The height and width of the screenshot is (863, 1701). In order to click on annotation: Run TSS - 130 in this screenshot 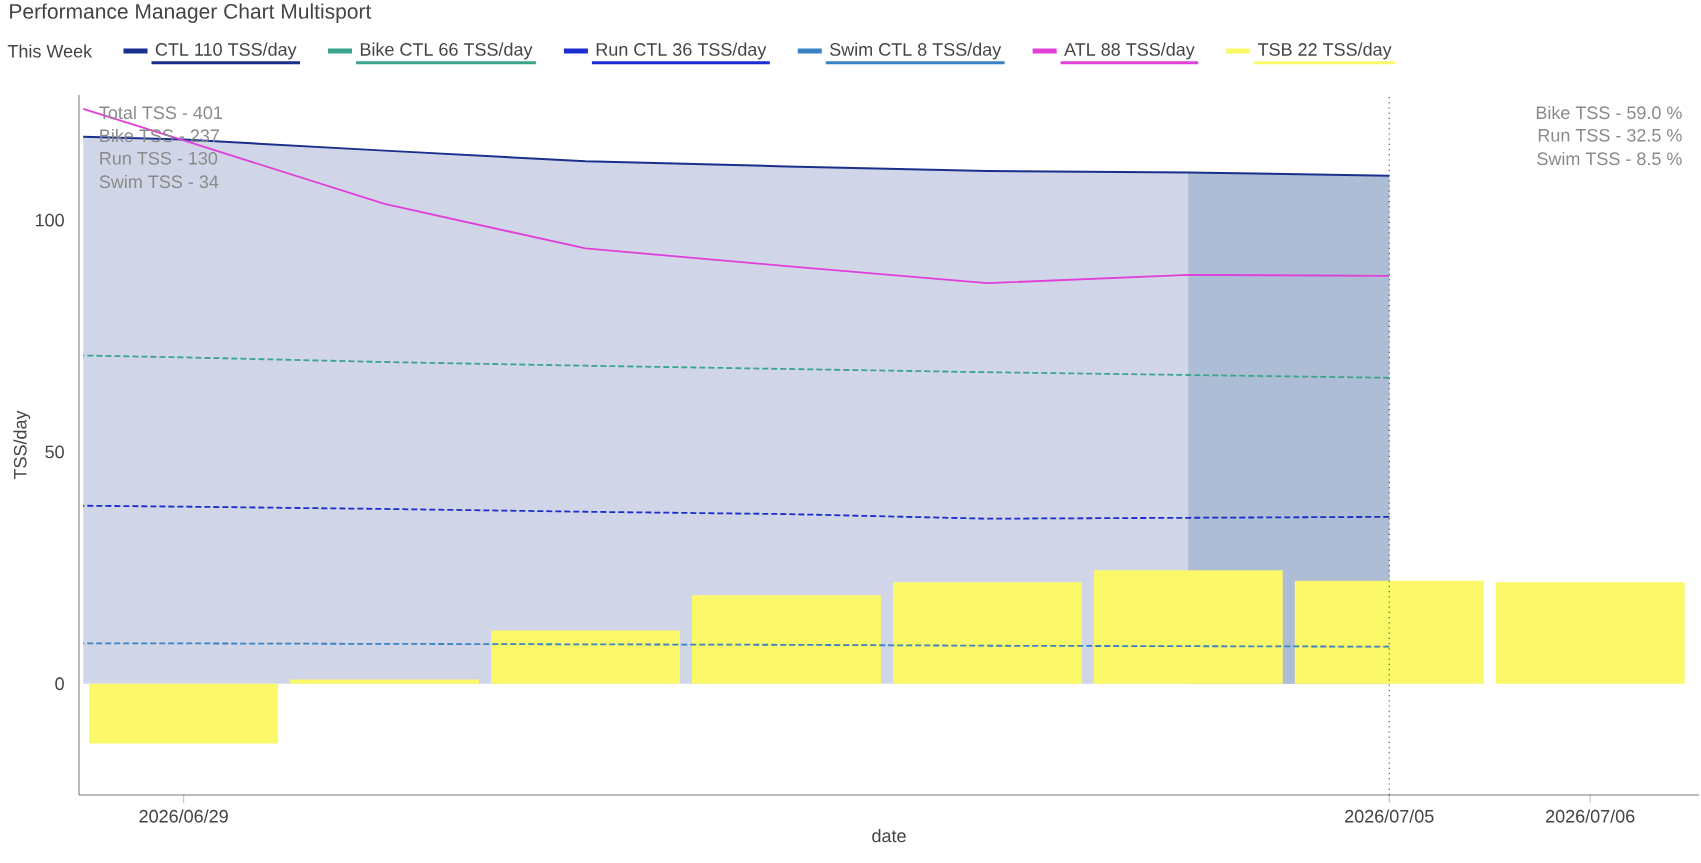, I will do `click(159, 158)`.